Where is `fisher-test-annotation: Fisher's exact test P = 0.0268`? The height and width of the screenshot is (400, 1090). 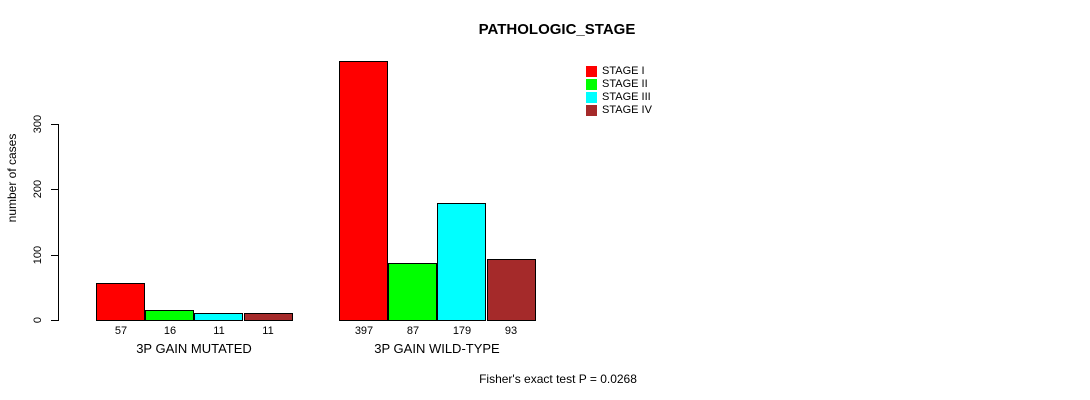
fisher-test-annotation: Fisher's exact test P = 0.0268 is located at coordinates (558, 379).